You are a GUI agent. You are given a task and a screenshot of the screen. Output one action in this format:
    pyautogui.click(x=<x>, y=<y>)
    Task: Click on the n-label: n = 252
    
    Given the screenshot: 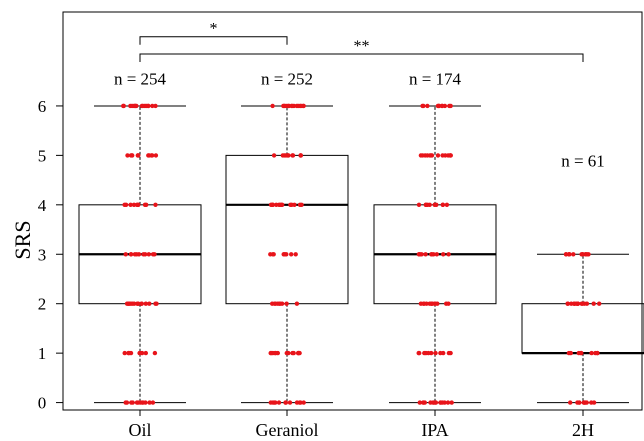 What is the action you would take?
    pyautogui.click(x=287, y=79)
    